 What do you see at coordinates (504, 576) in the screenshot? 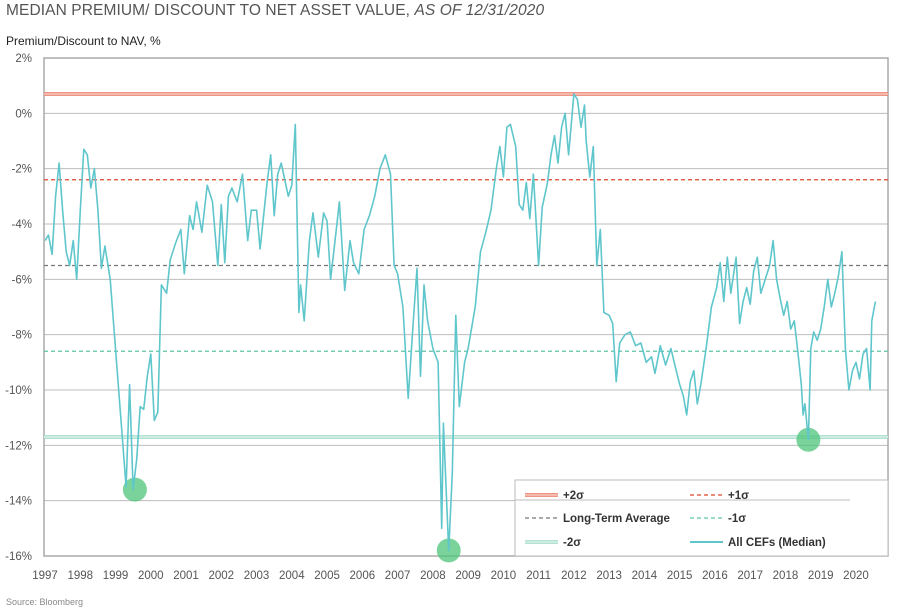
I see `x-tick-label: 2010` at bounding box center [504, 576].